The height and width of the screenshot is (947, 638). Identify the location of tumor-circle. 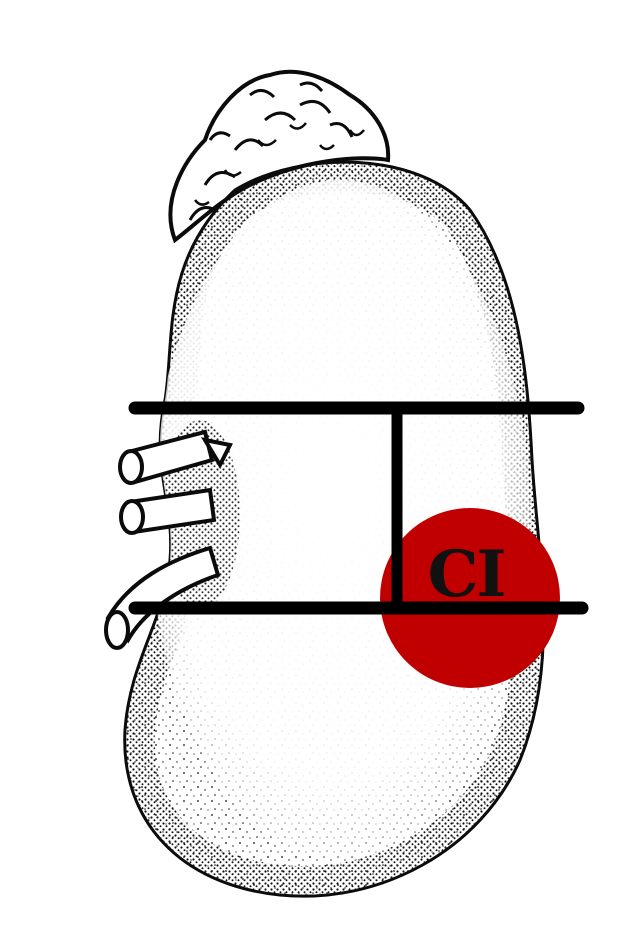
(470, 598).